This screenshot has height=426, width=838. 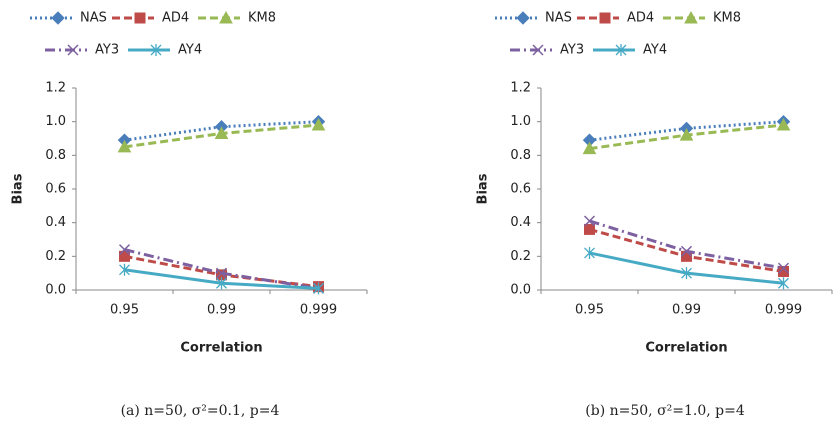 What do you see at coordinates (665, 411) in the screenshot?
I see `caption: (b) n=50, σ²=1.0, p=4` at bounding box center [665, 411].